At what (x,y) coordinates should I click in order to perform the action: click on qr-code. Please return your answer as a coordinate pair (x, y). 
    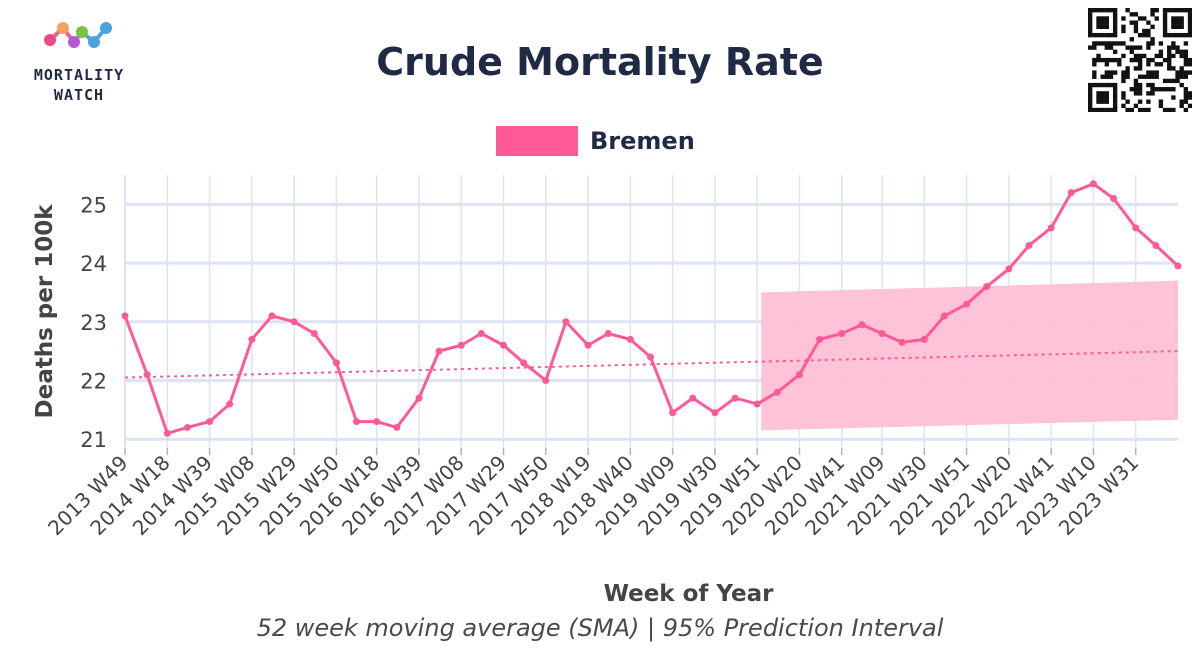
    Looking at the image, I should click on (1140, 60).